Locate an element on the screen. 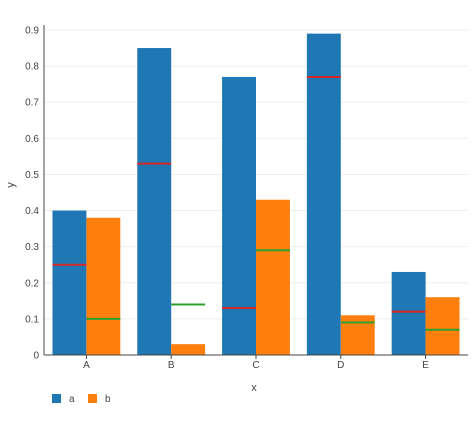 The width and height of the screenshot is (474, 421). bar-a-E is located at coordinates (408, 313).